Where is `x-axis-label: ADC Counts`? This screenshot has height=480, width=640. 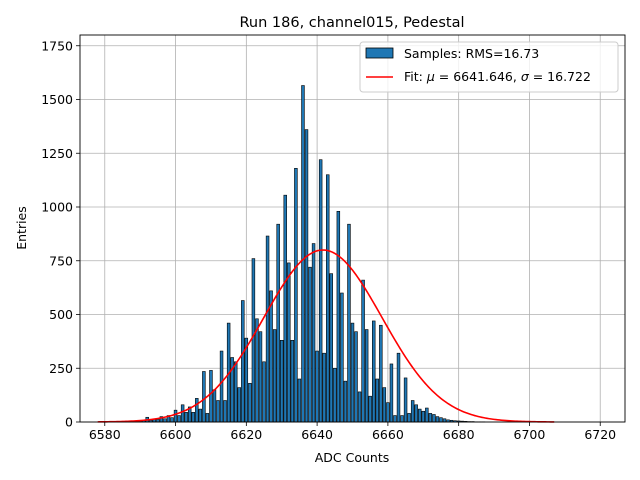
x-axis-label: ADC Counts is located at coordinates (352, 457).